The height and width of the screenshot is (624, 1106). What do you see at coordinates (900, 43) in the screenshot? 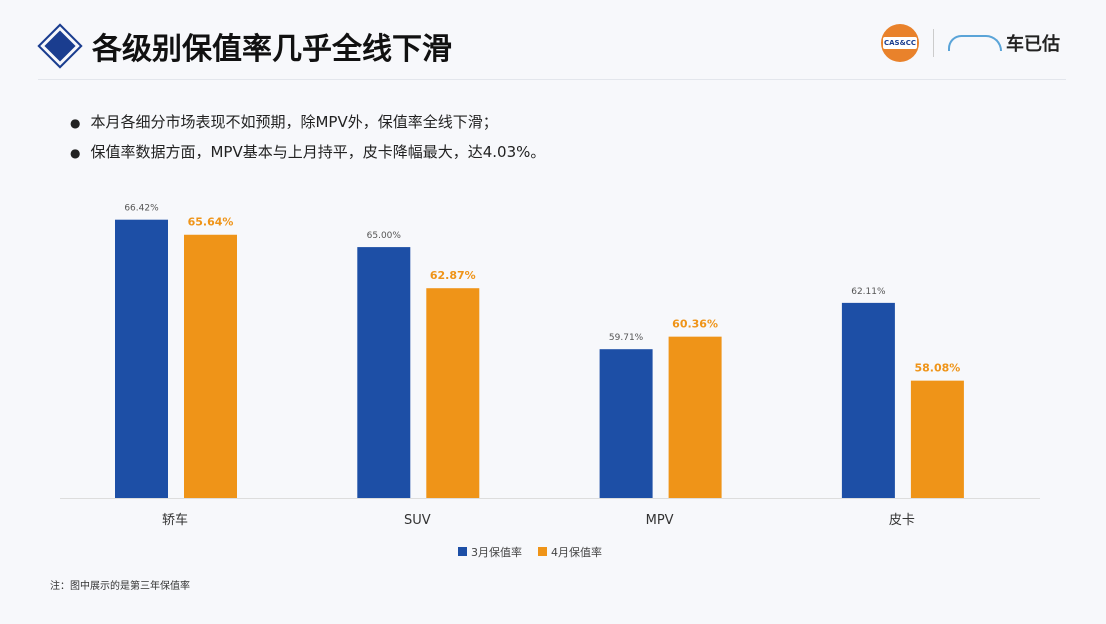
I see `cascc-logo: CAS&CC` at bounding box center [900, 43].